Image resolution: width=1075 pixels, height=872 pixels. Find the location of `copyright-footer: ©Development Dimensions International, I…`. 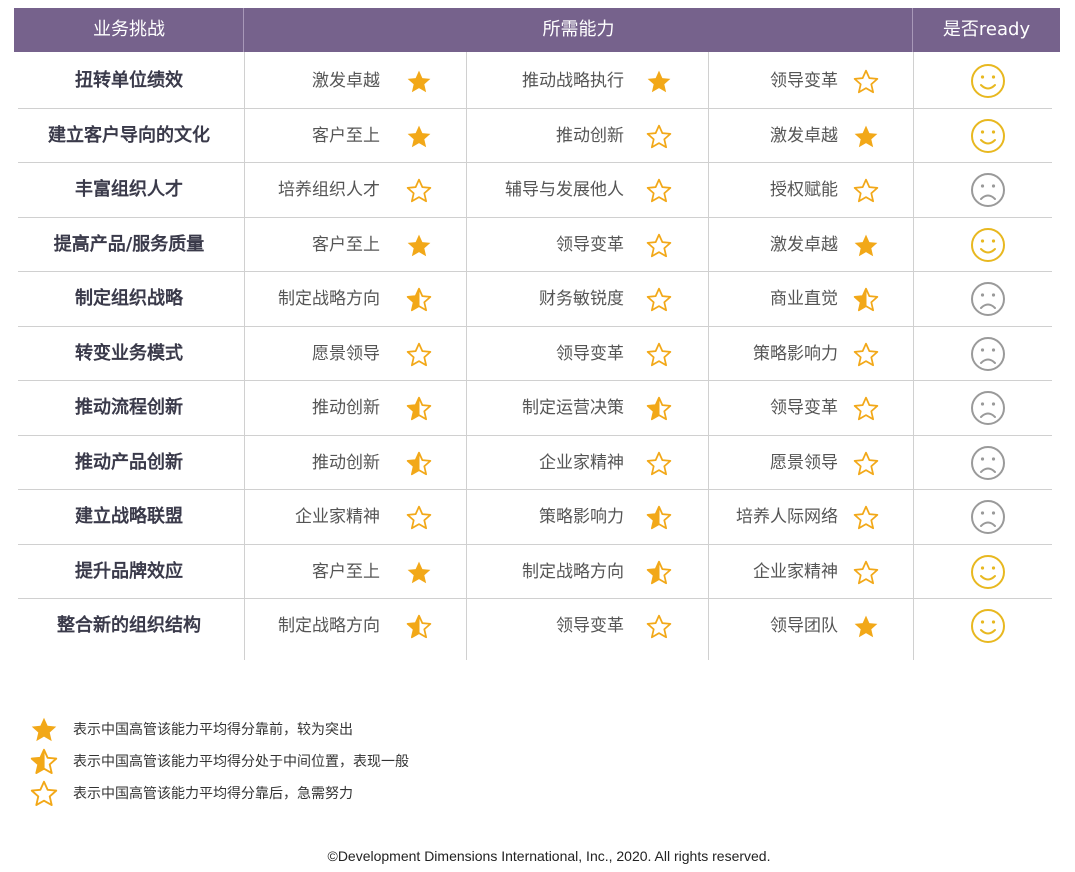

copyright-footer: ©Development Dimensions International, I… is located at coordinates (549, 856).